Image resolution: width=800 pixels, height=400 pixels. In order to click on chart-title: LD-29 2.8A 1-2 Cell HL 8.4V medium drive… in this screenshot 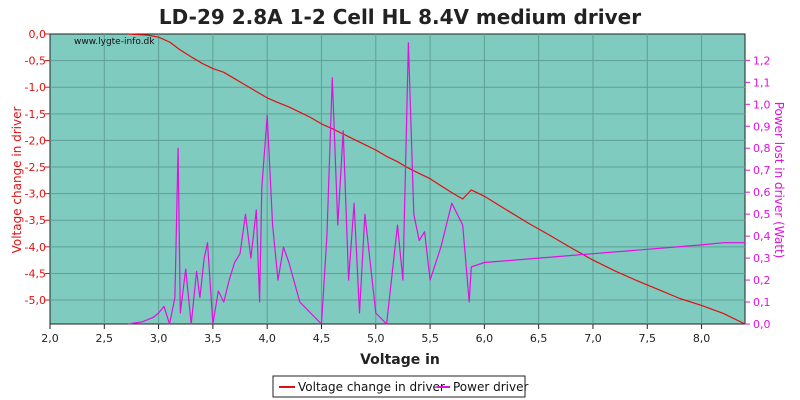, I will do `click(400, 17)`.